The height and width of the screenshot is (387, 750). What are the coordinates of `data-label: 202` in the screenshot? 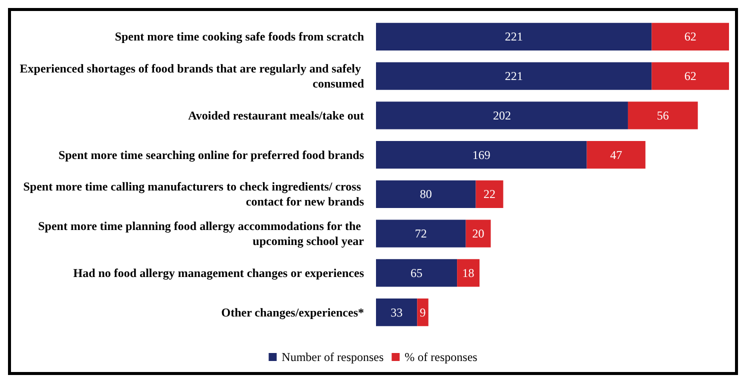 It's located at (501, 115).